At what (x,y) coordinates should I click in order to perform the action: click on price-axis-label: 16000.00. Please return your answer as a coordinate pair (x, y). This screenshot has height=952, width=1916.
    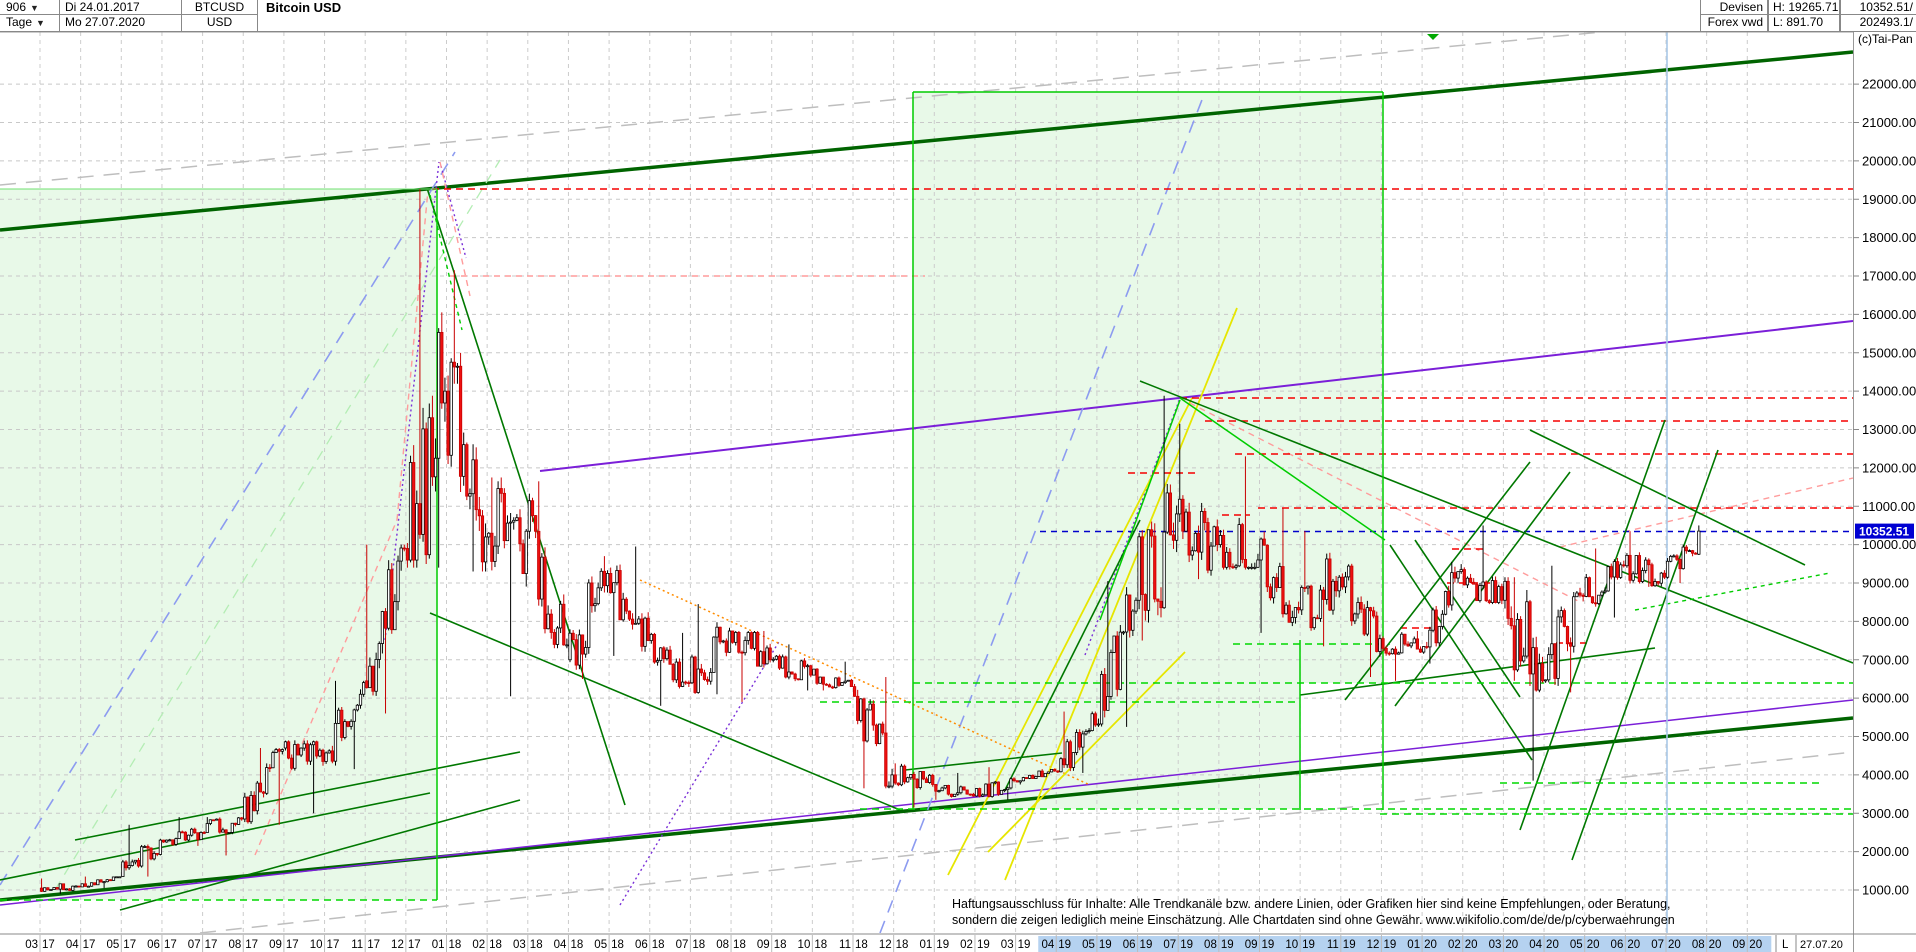
    Looking at the image, I should click on (1889, 314).